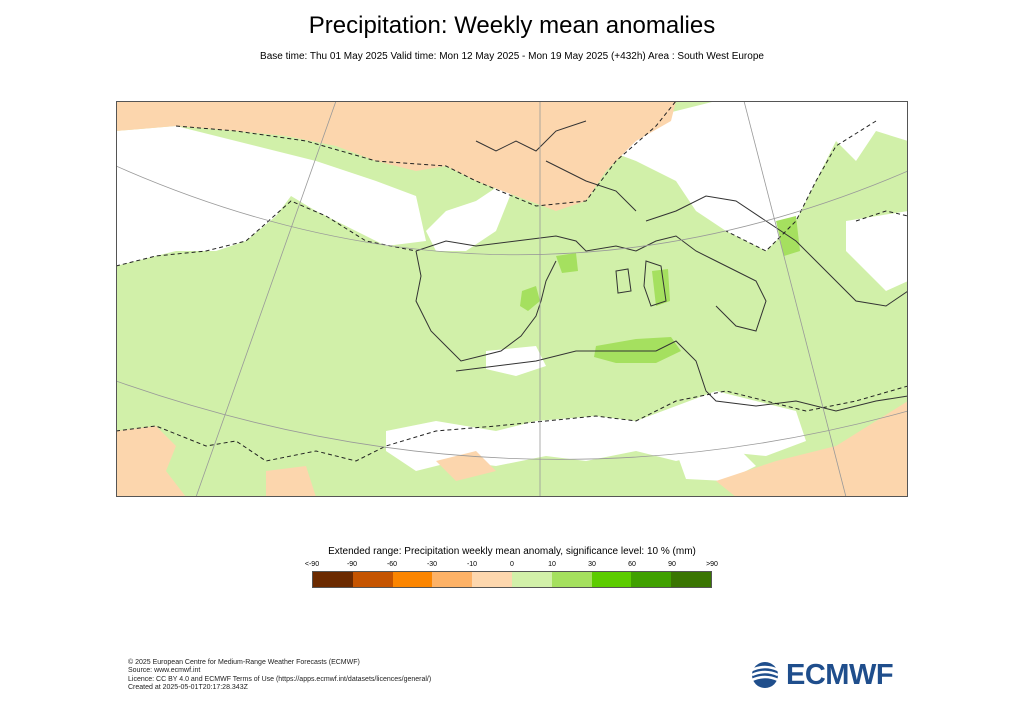 This screenshot has width=1024, height=720. Describe the element at coordinates (672, 564) in the screenshot. I see `legend-tick: 90` at that location.